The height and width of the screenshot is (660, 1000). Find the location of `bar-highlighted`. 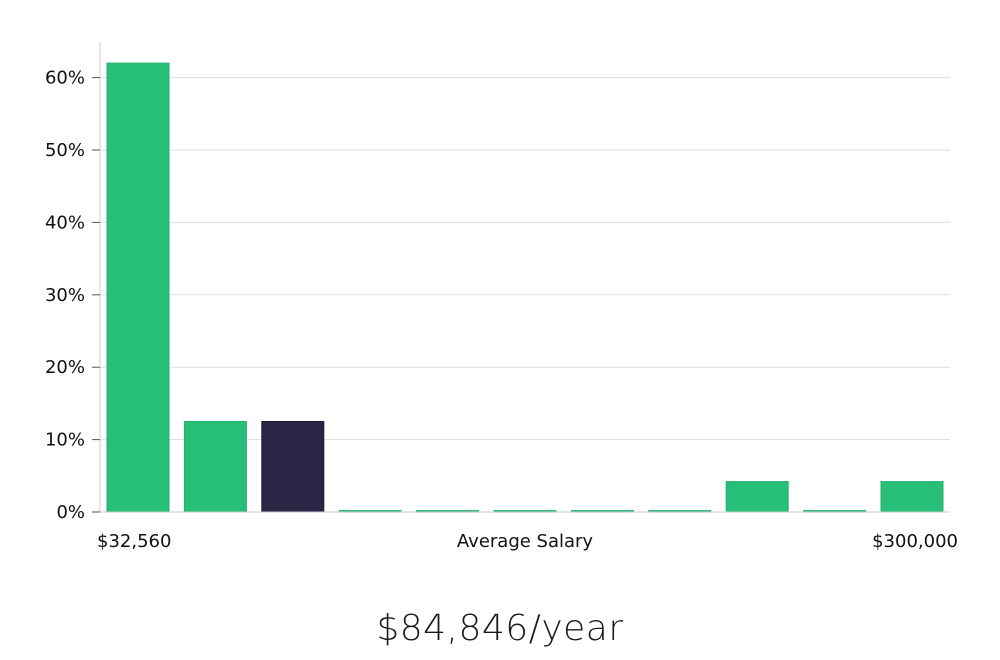

bar-highlighted is located at coordinates (293, 467).